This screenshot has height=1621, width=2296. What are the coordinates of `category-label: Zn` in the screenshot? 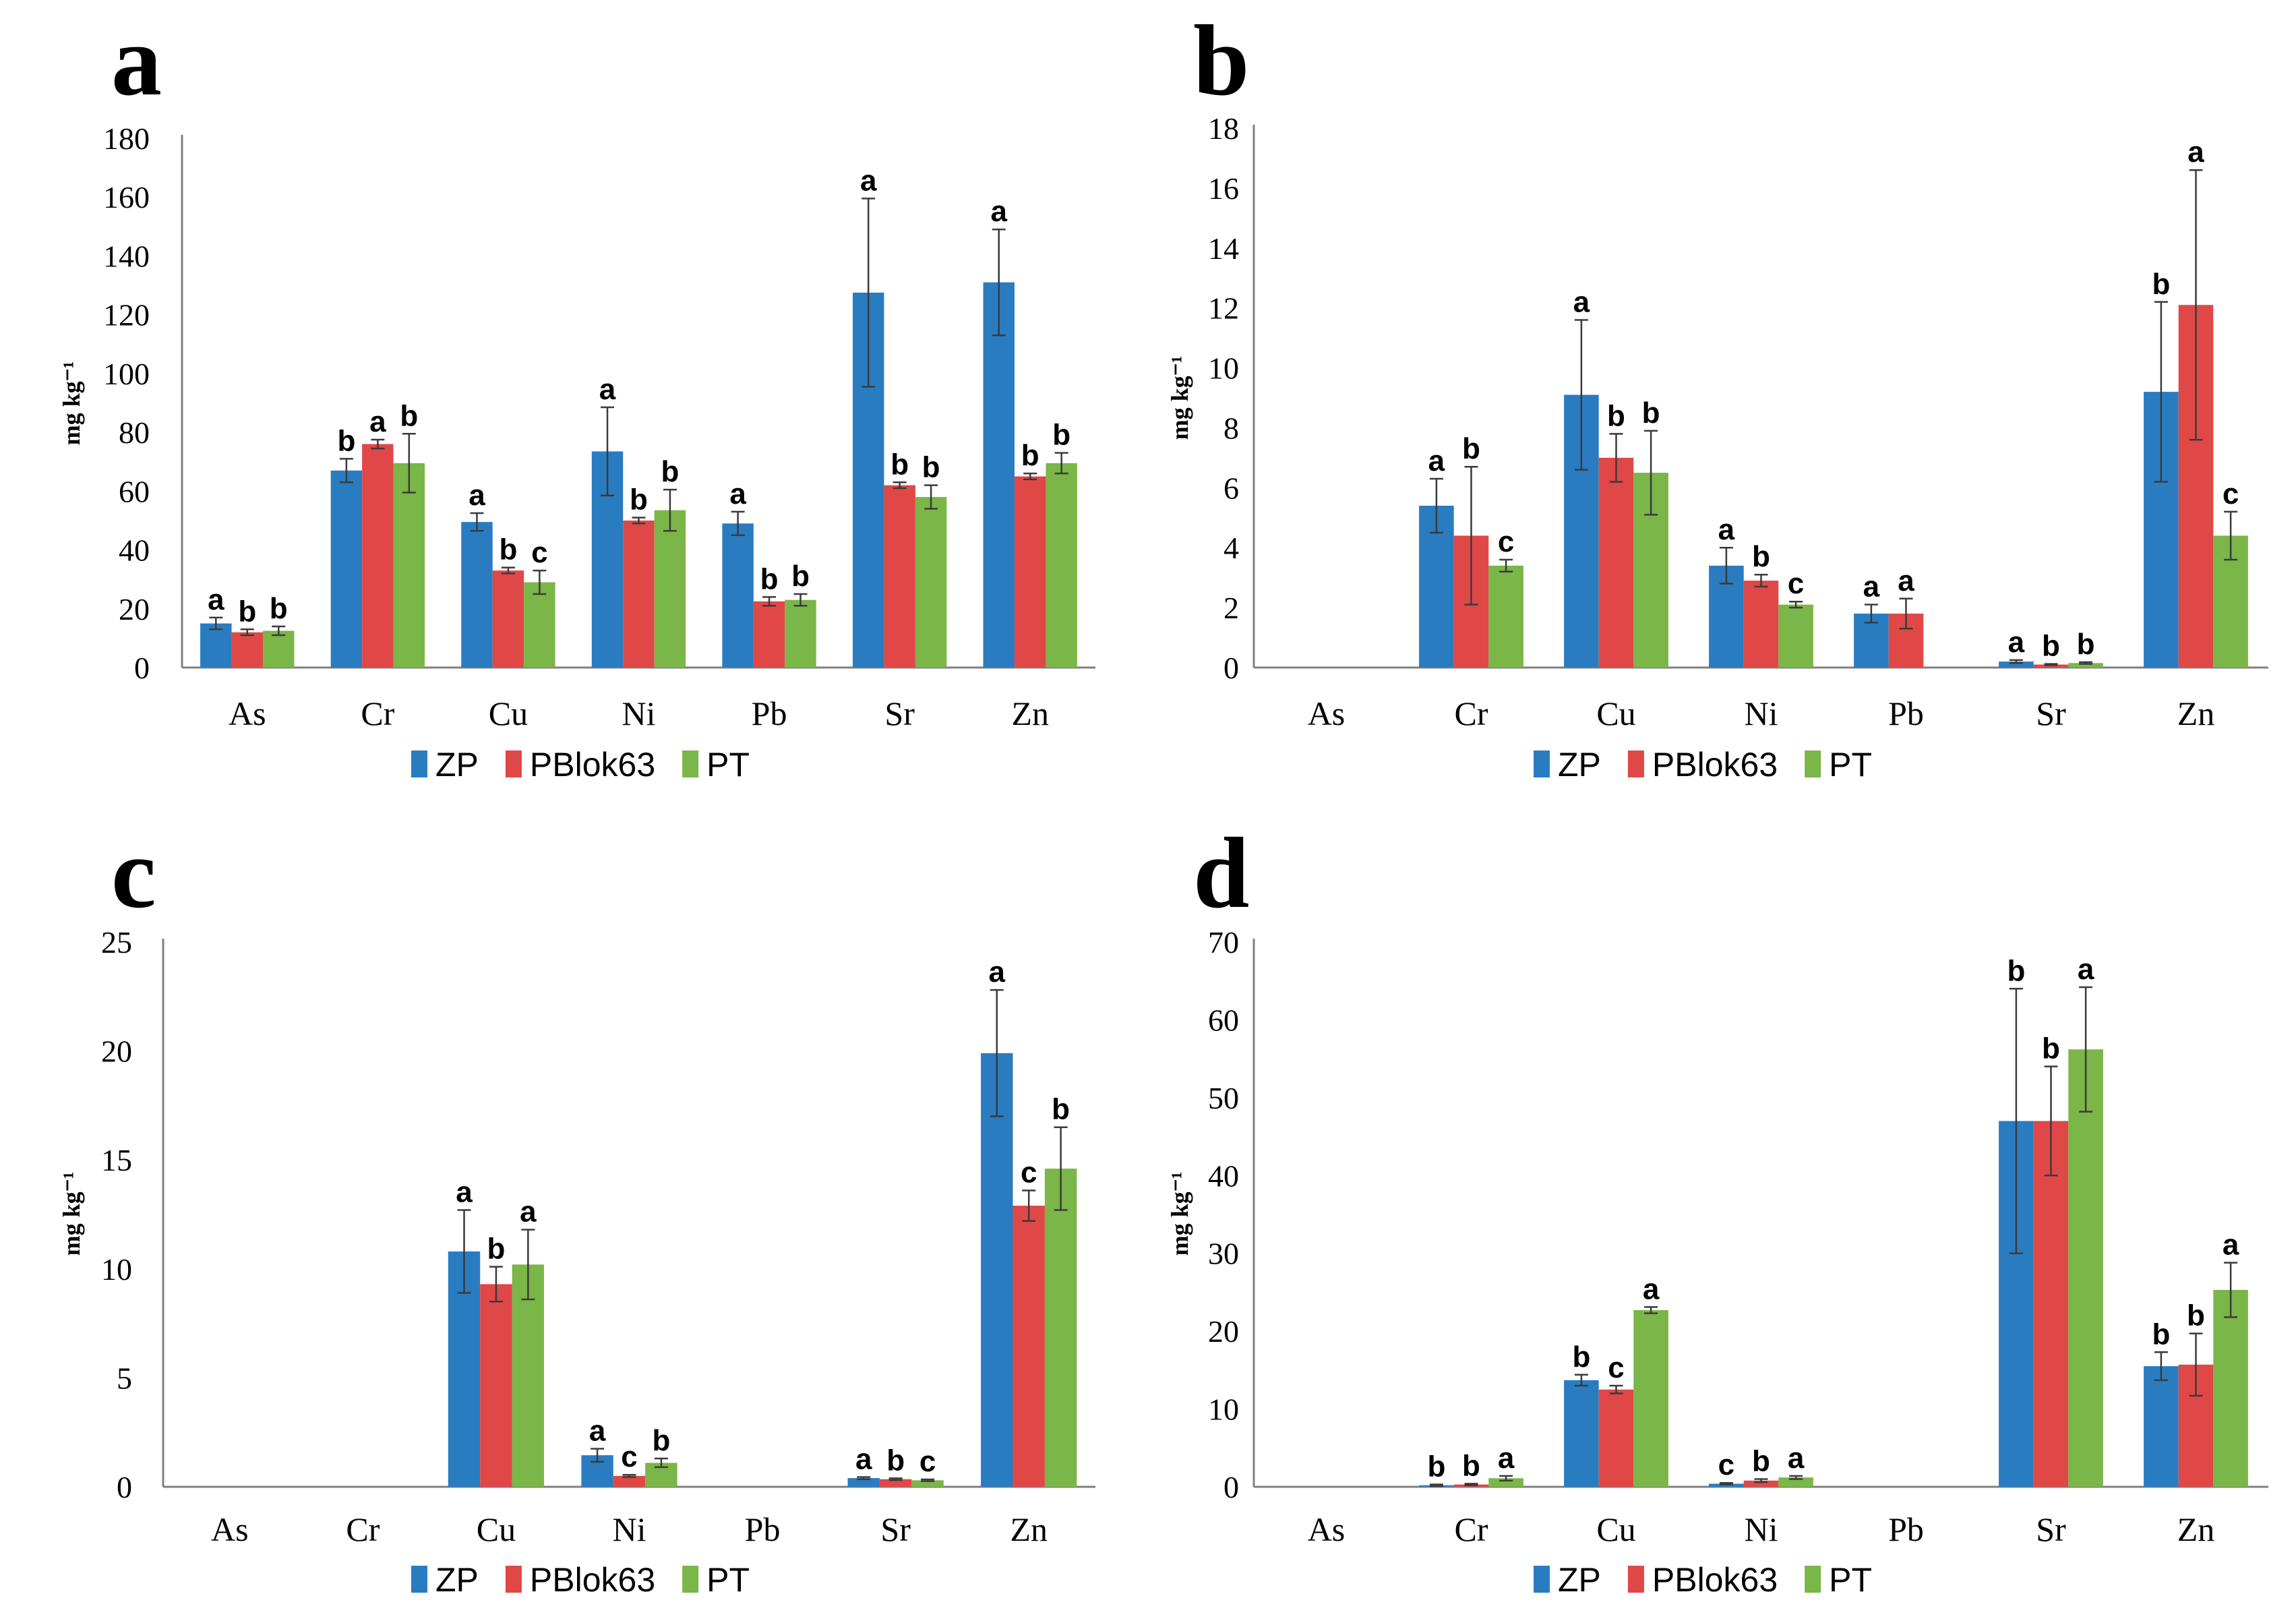 It's located at (2196, 713).